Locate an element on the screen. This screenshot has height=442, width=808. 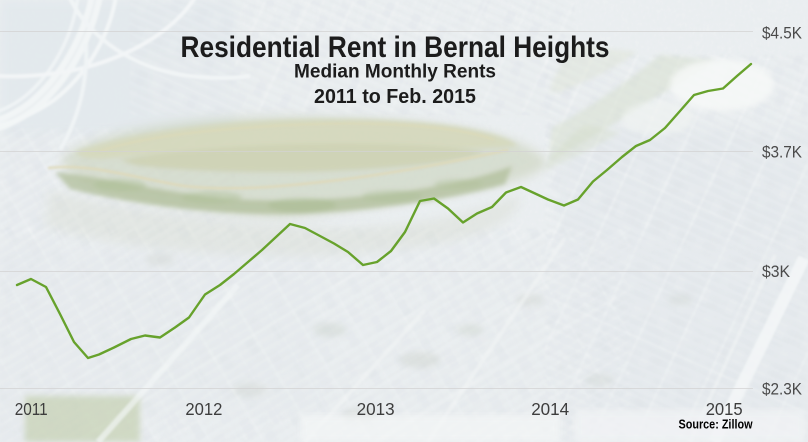
svg-text: 2011 to Feb. 2015 is located at coordinates (395, 97).